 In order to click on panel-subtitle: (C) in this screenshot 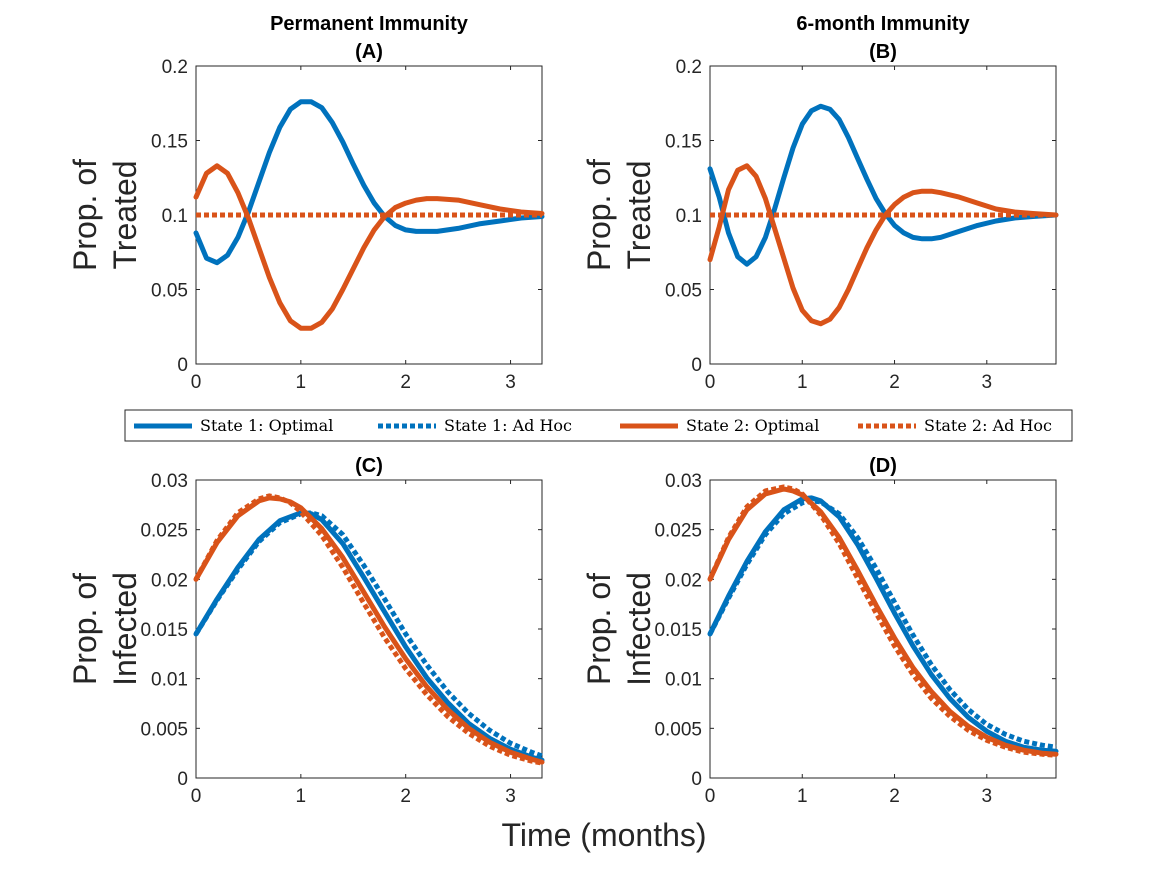, I will do `click(369, 466)`.